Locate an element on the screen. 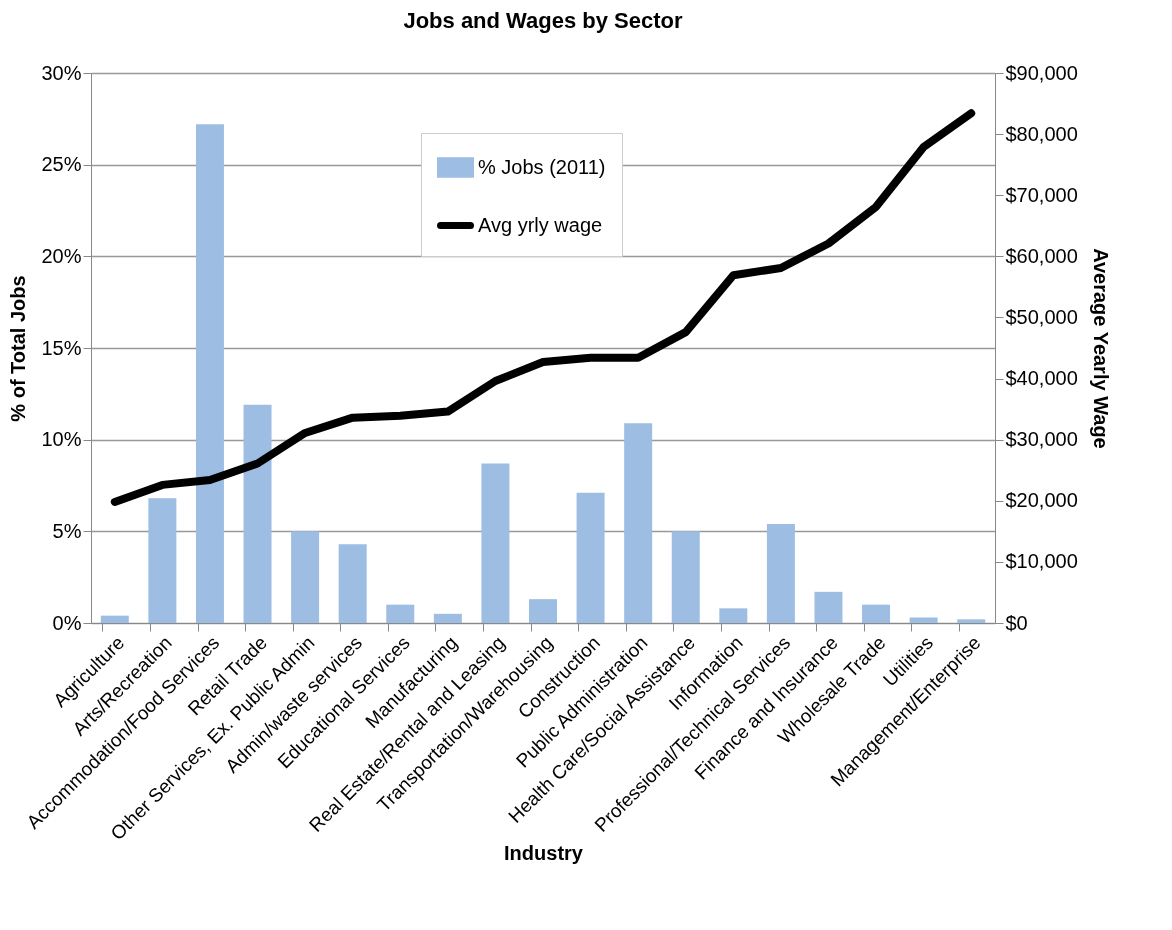 The height and width of the screenshot is (930, 1172). y-tick-label: 0% is located at coordinates (67, 622).